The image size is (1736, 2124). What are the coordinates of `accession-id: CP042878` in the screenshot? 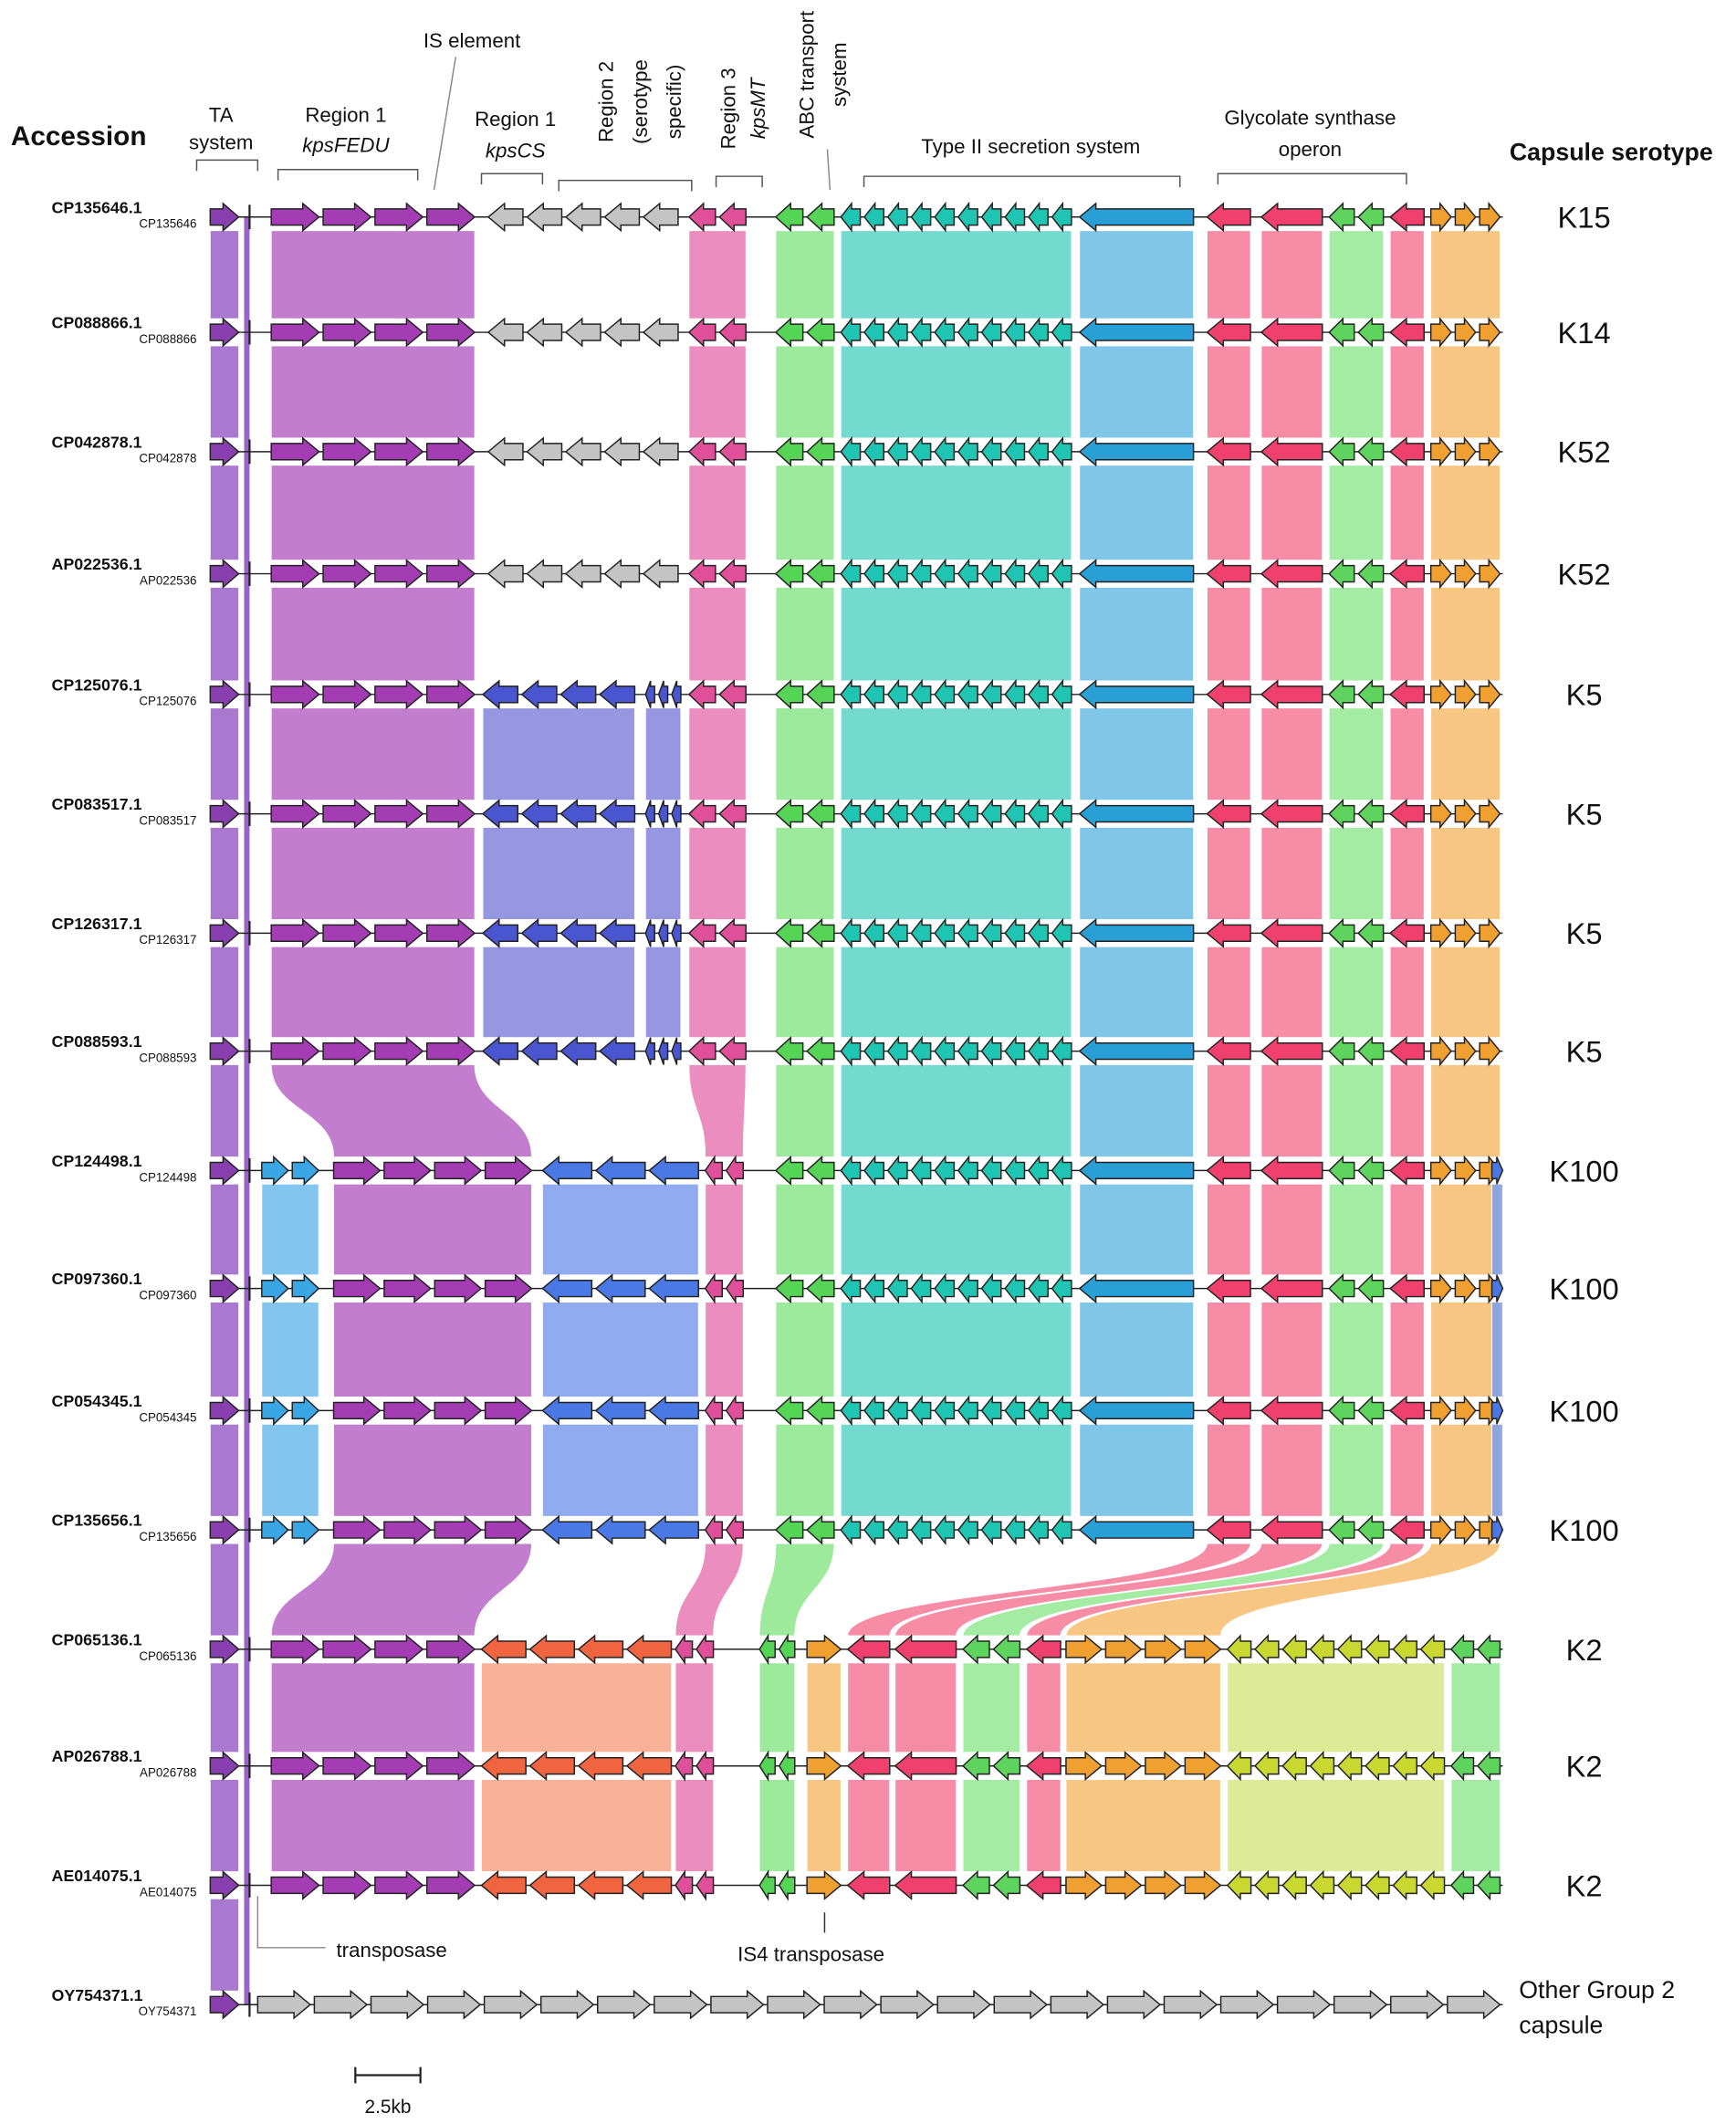 It's located at (167, 459).